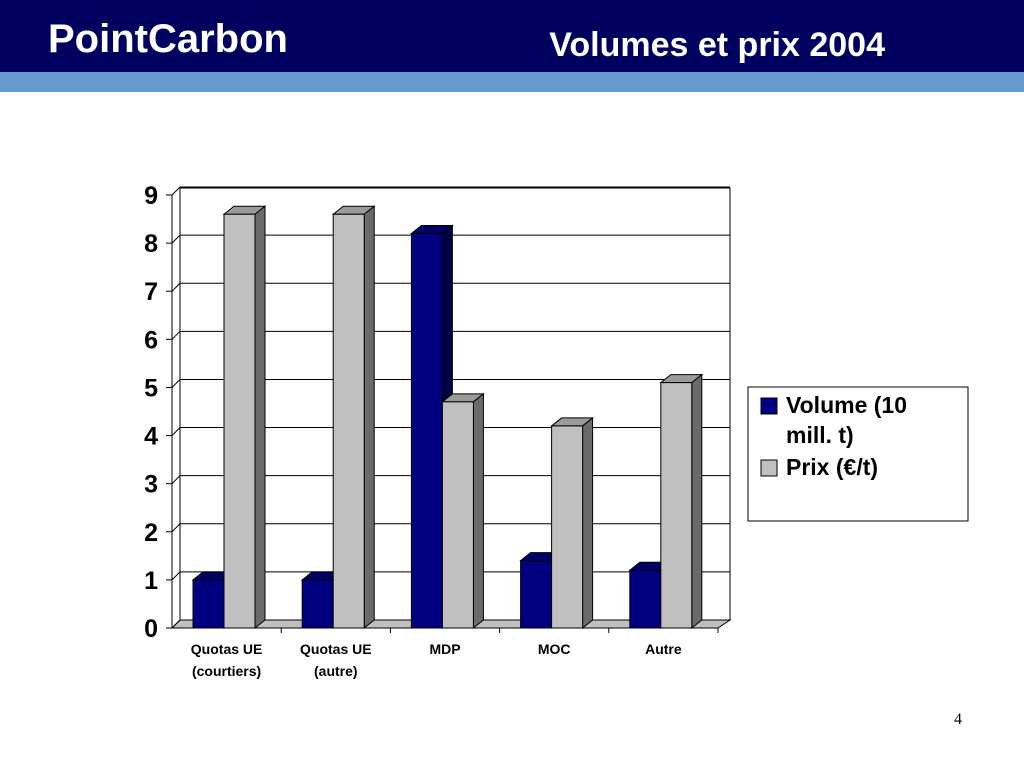 The height and width of the screenshot is (768, 1024). Describe the element at coordinates (226, 660) in the screenshot. I see `x-tick-label: Quotas UE (courtiers)` at that location.